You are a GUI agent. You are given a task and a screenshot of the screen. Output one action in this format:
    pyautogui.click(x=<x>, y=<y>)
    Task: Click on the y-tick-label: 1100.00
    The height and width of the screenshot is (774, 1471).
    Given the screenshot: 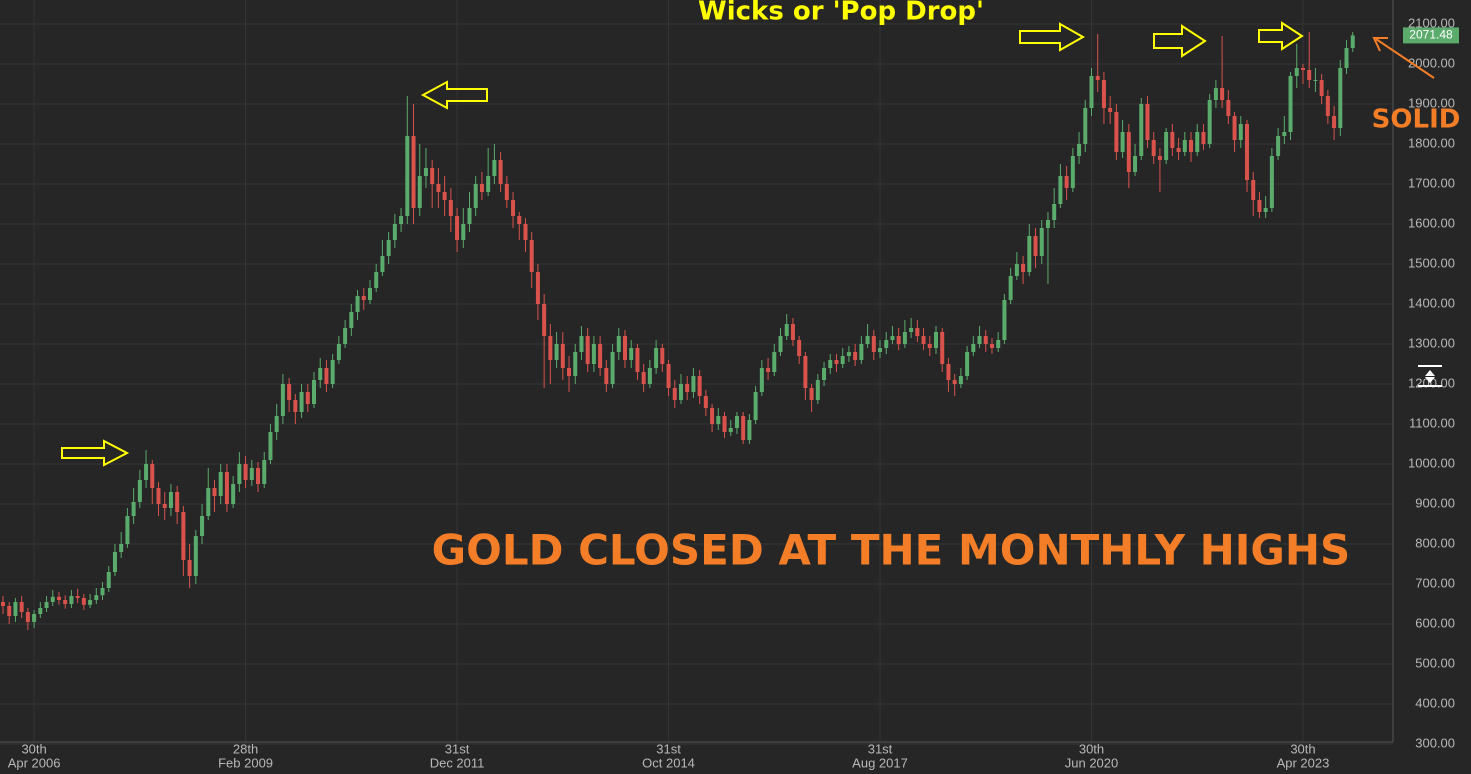 What is the action you would take?
    pyautogui.click(x=1432, y=422)
    